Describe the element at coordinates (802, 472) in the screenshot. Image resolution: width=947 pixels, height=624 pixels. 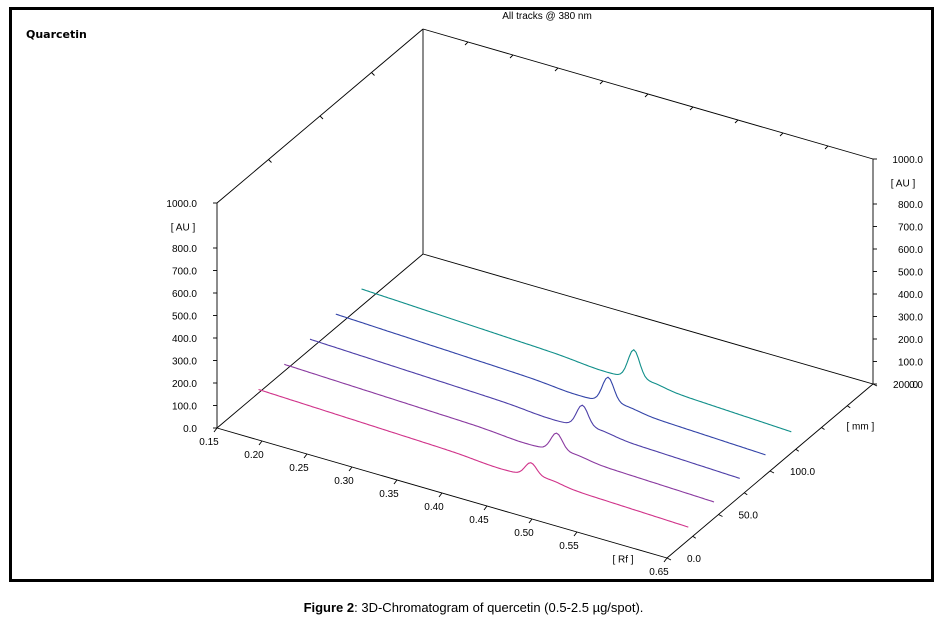
I see `depth-tick-label: 100.0` at that location.